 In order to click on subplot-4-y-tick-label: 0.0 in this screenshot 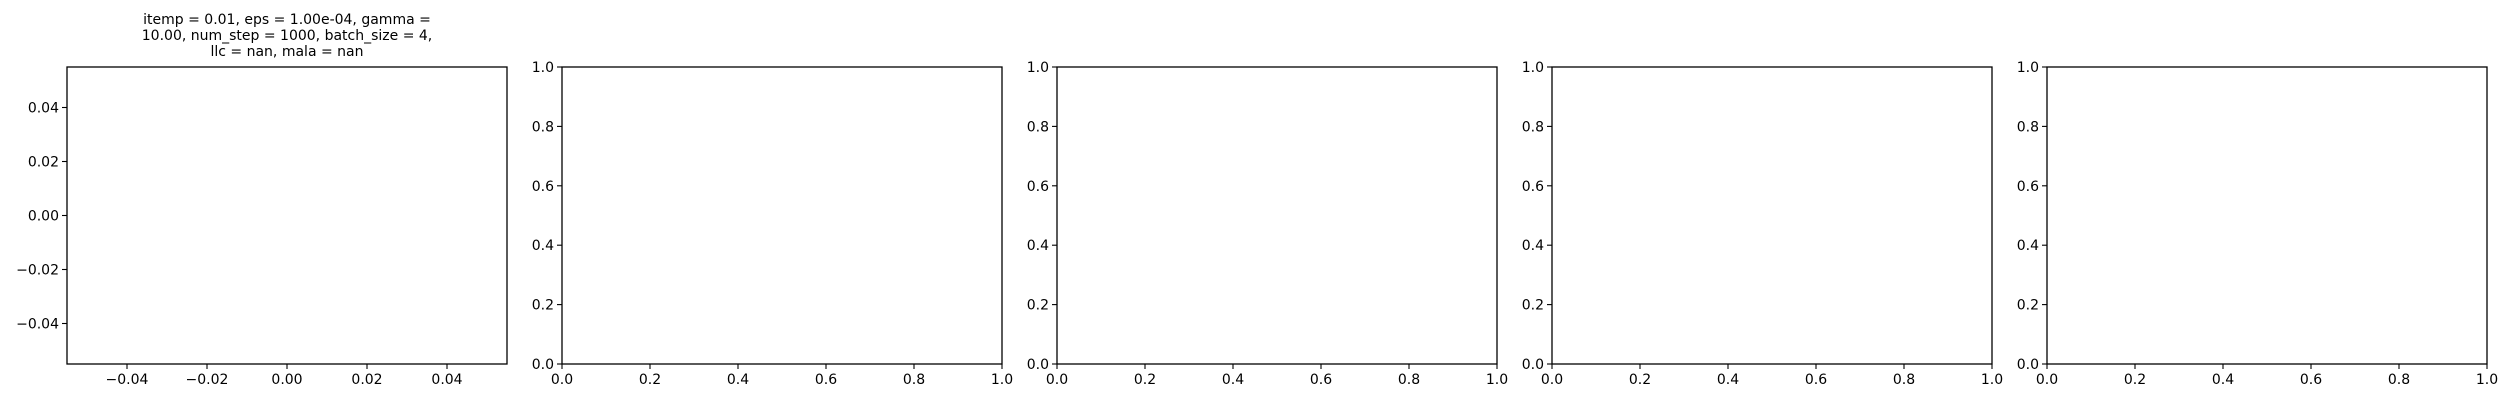, I will do `click(1533, 365)`.